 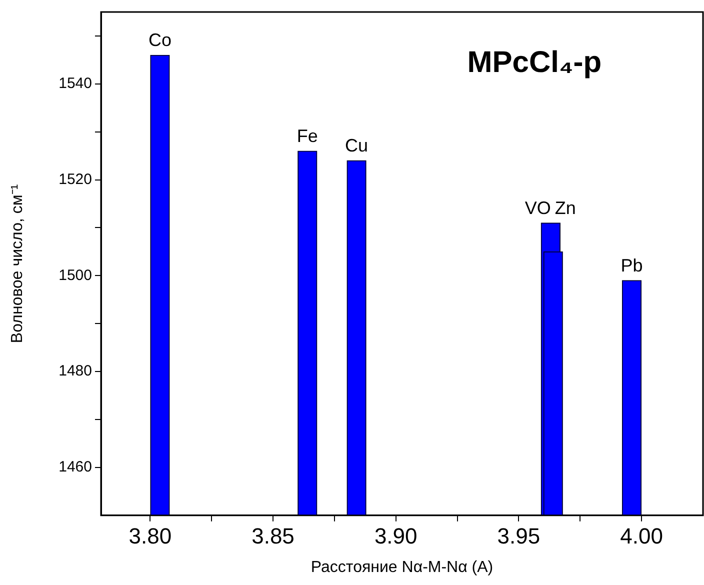 I want to click on y-tick-label: 1520, so click(x=75, y=179).